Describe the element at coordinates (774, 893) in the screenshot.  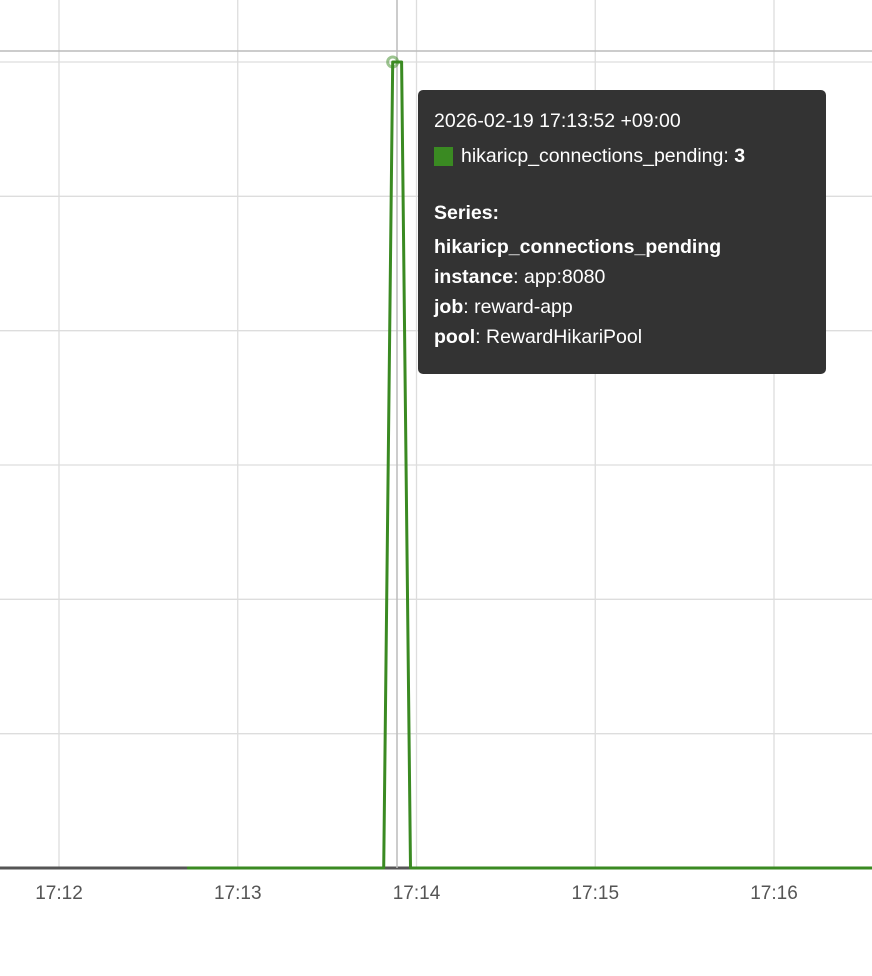
I see `x-tick-label: 17:16` at that location.